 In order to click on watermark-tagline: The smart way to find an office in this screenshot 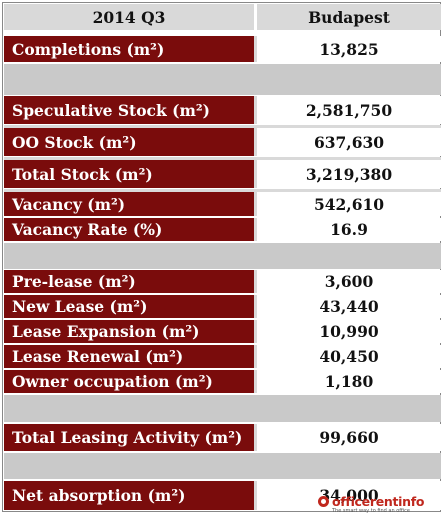, I will do `click(371, 511)`.